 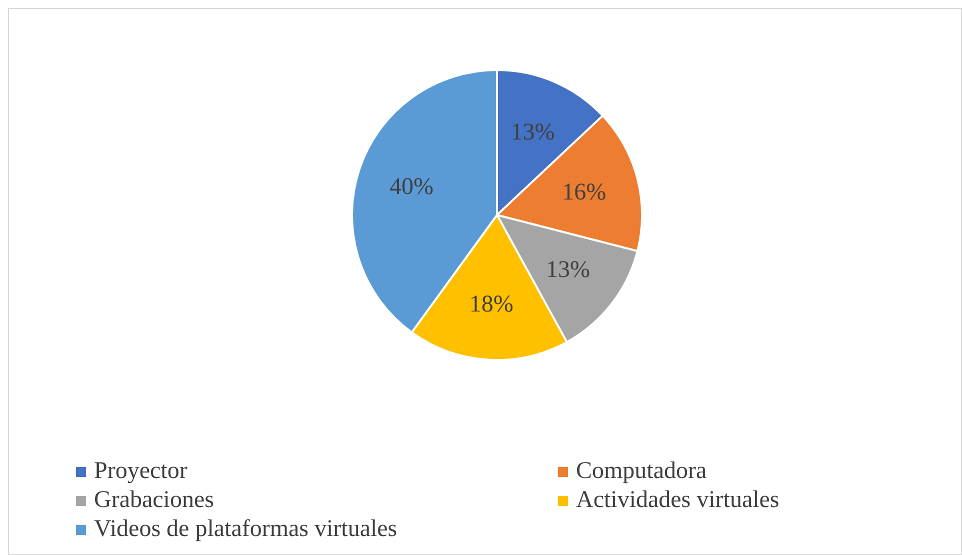 What do you see at coordinates (641, 471) in the screenshot?
I see `legend-label: Computadora` at bounding box center [641, 471].